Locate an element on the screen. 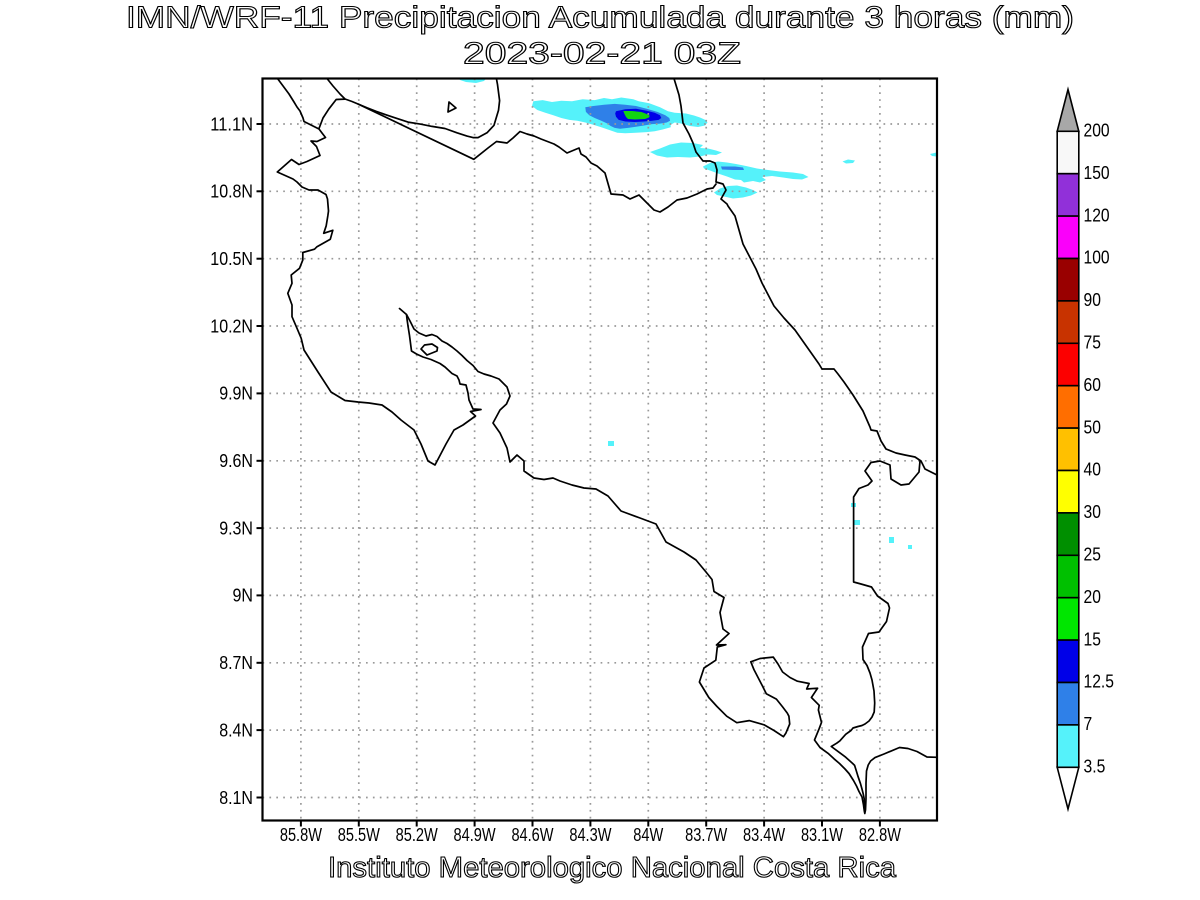 Image resolution: width=1200 pixels, height=900 pixels. svg-text: 83.1W is located at coordinates (822, 835).